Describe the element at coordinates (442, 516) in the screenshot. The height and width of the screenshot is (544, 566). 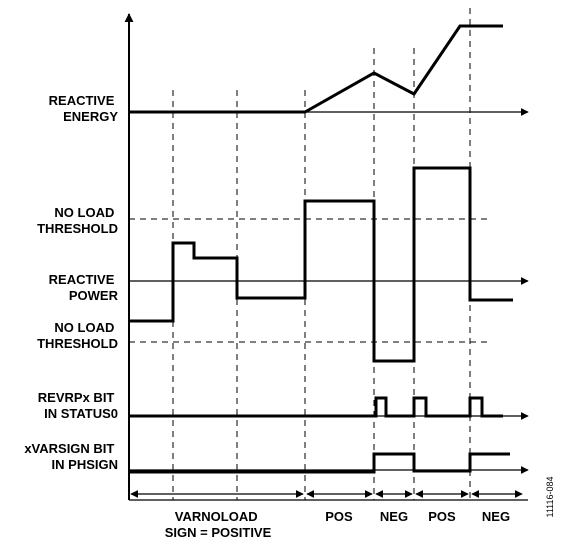
I see `segment-label-pos2: POS` at that location.